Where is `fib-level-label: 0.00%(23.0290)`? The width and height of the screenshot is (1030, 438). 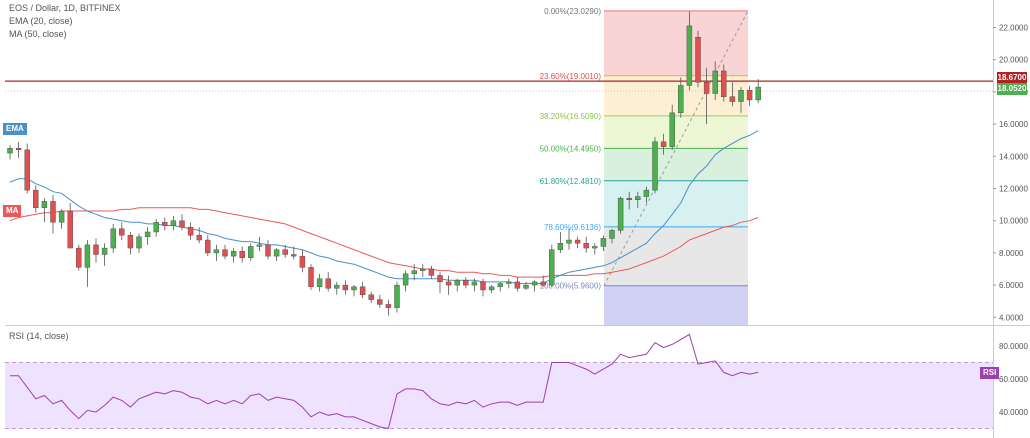 fib-level-label: 0.00%(23.0290) is located at coordinates (572, 11).